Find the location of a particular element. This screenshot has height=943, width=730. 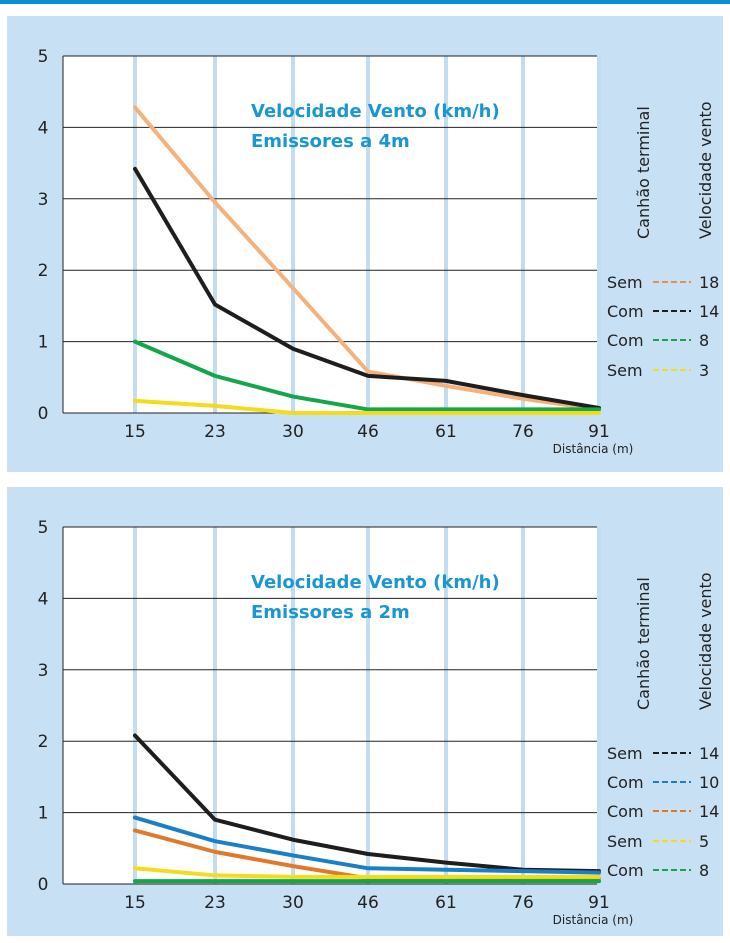

legend-velocity-label: 18 is located at coordinates (709, 282).